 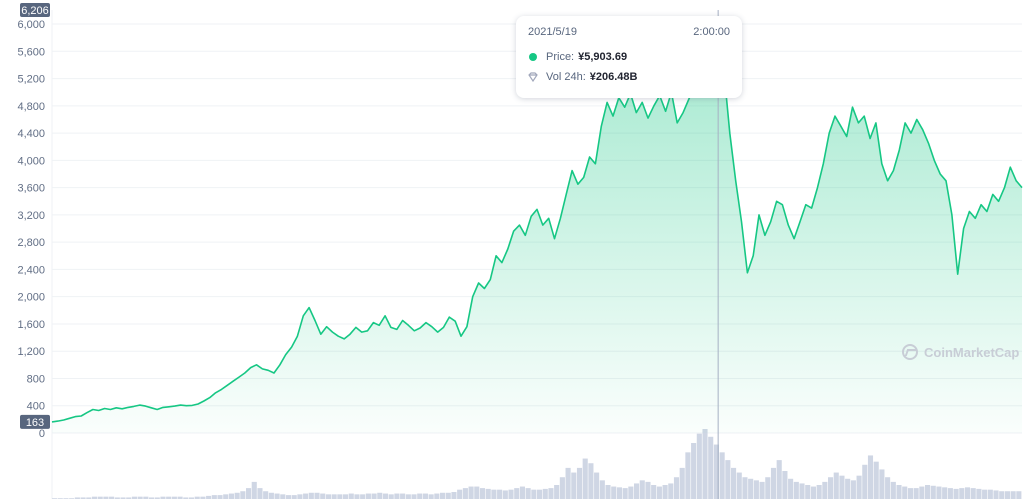 What do you see at coordinates (35, 421) in the screenshot?
I see `low-price-flag-bg` at bounding box center [35, 421].